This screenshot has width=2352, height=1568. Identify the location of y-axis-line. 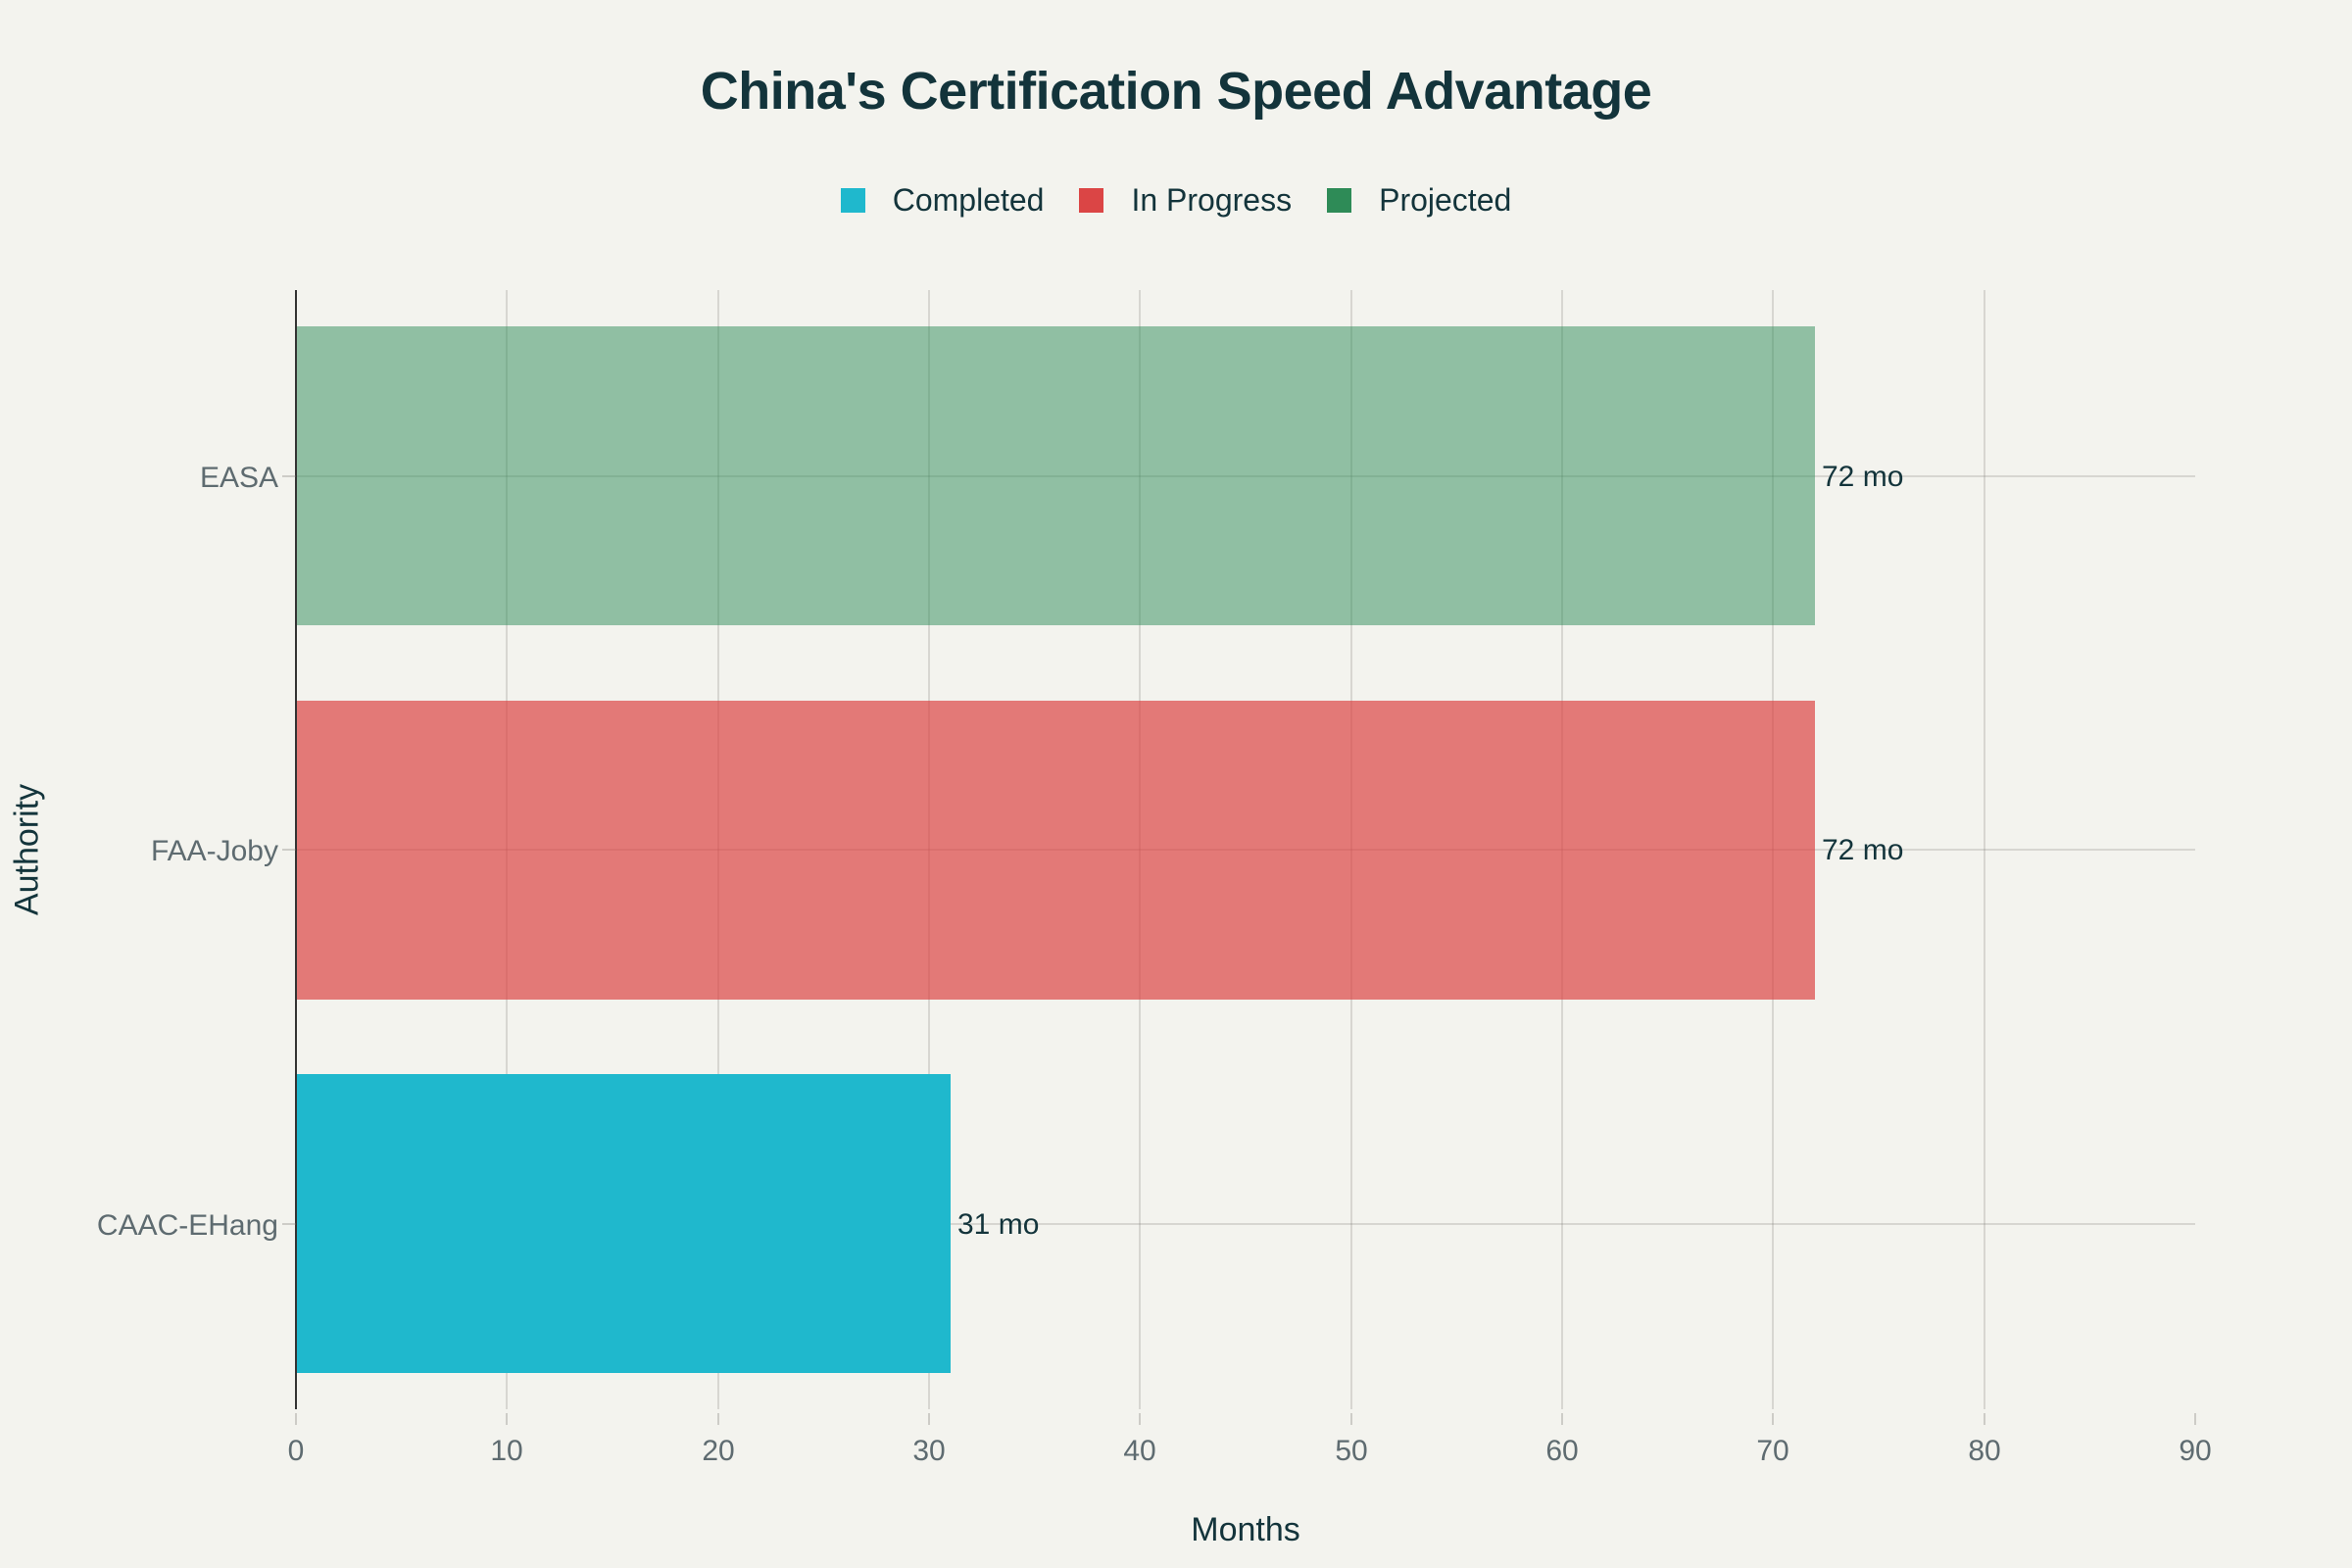
(296, 849).